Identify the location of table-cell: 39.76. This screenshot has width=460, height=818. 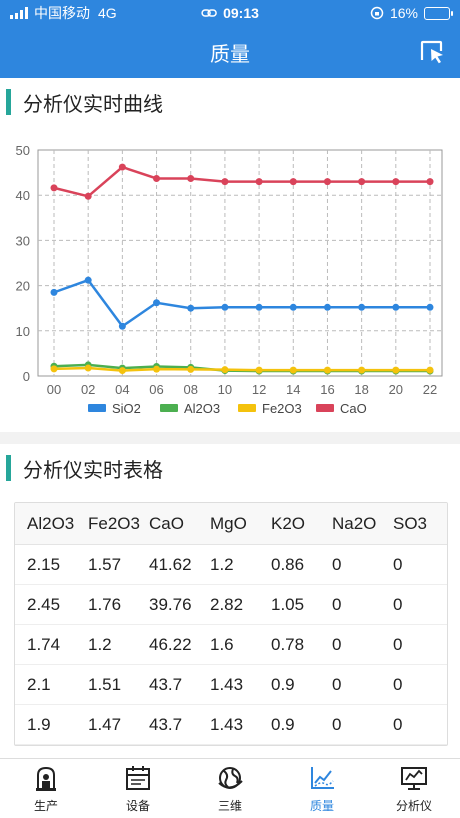
(170, 604).